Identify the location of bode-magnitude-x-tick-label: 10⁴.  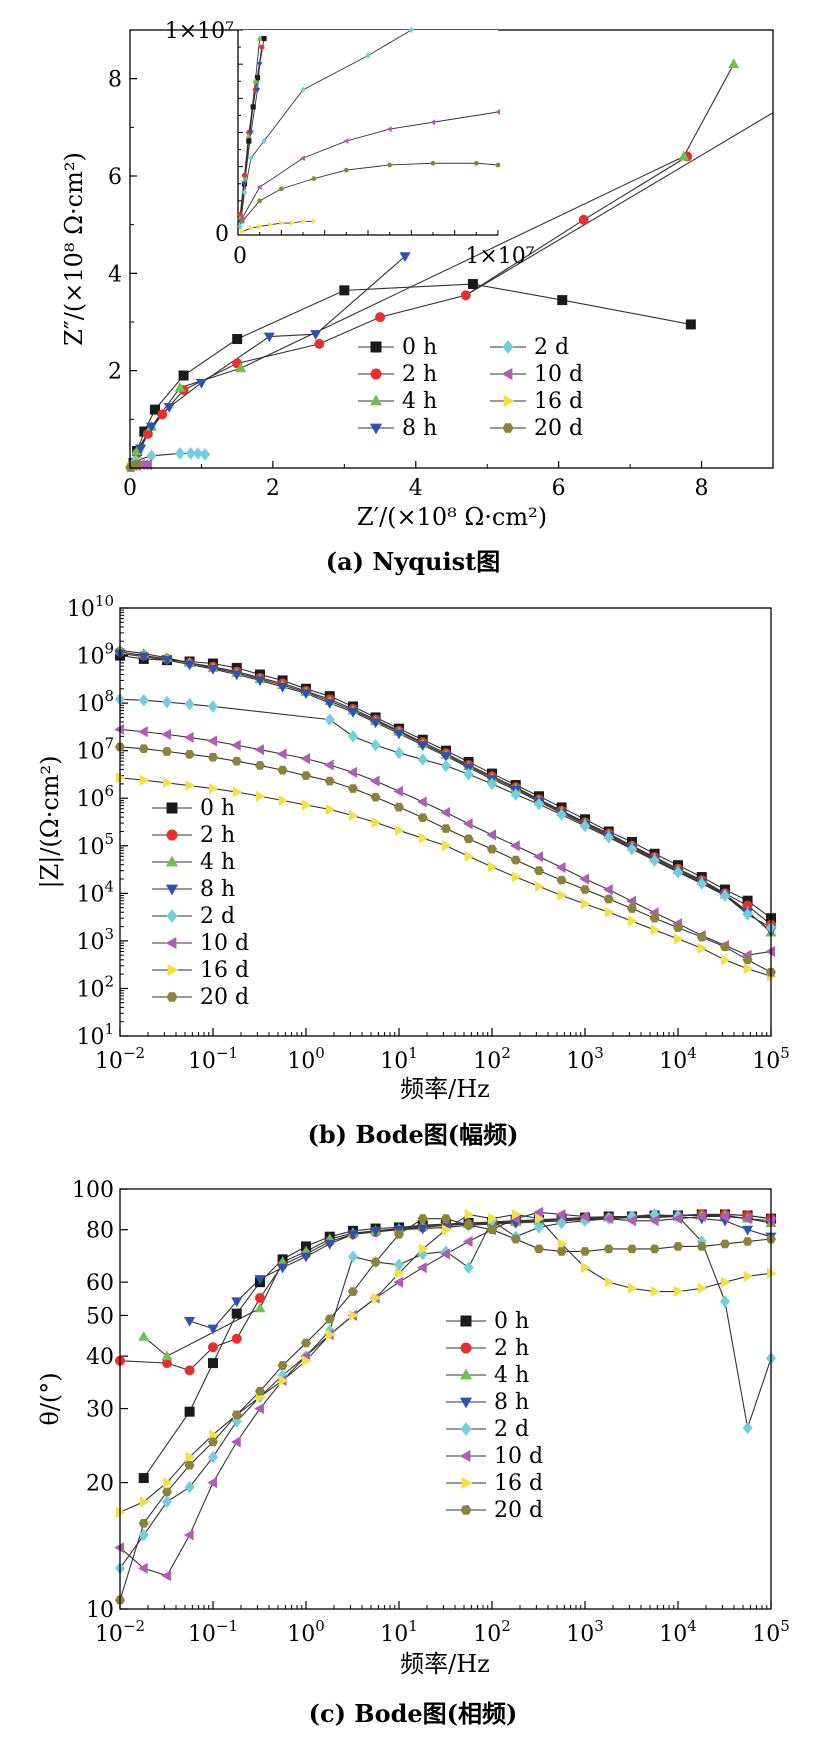
(678, 1059).